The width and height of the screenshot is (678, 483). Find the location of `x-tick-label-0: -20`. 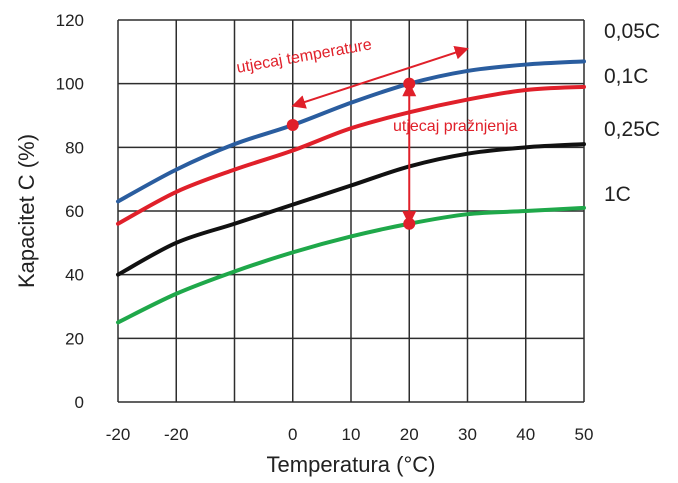

x-tick-label-0: -20 is located at coordinates (118, 434).